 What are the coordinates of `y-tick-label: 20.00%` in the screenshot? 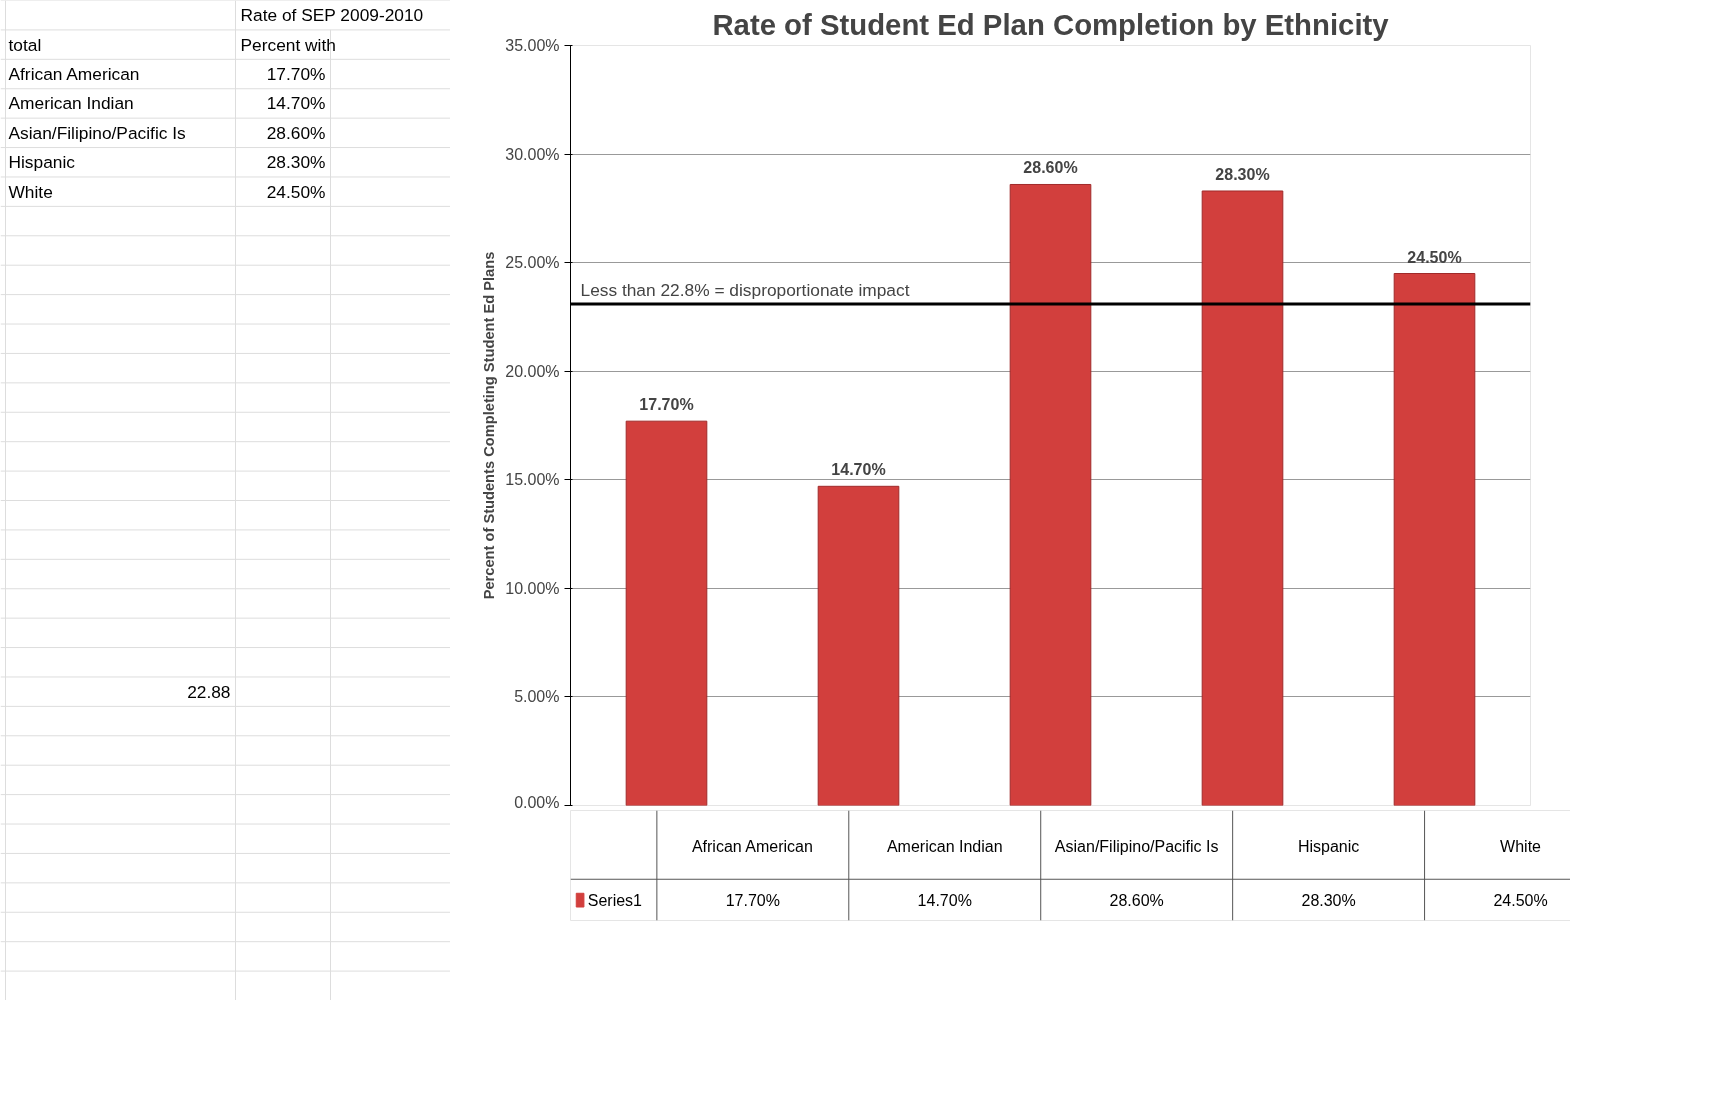 It's located at (532, 371).